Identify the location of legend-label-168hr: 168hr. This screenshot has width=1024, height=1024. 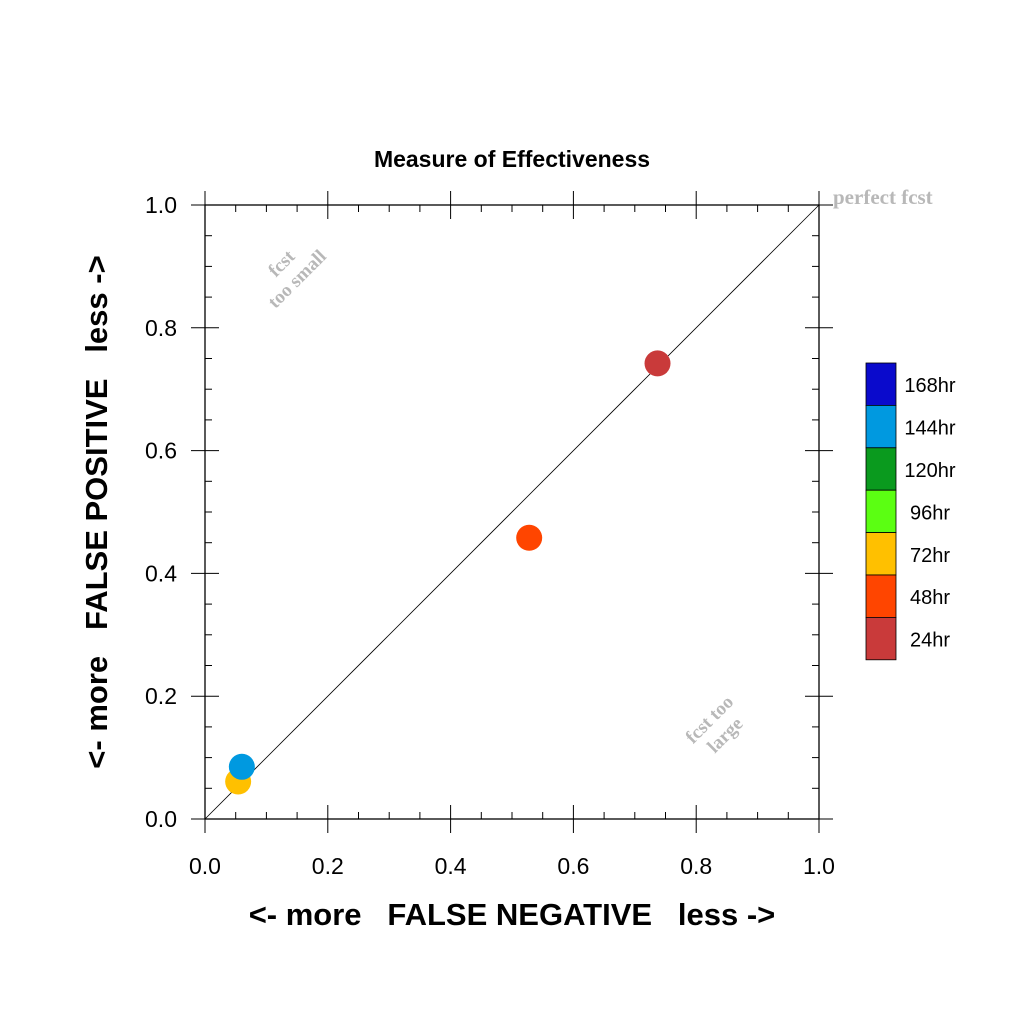
(929, 386).